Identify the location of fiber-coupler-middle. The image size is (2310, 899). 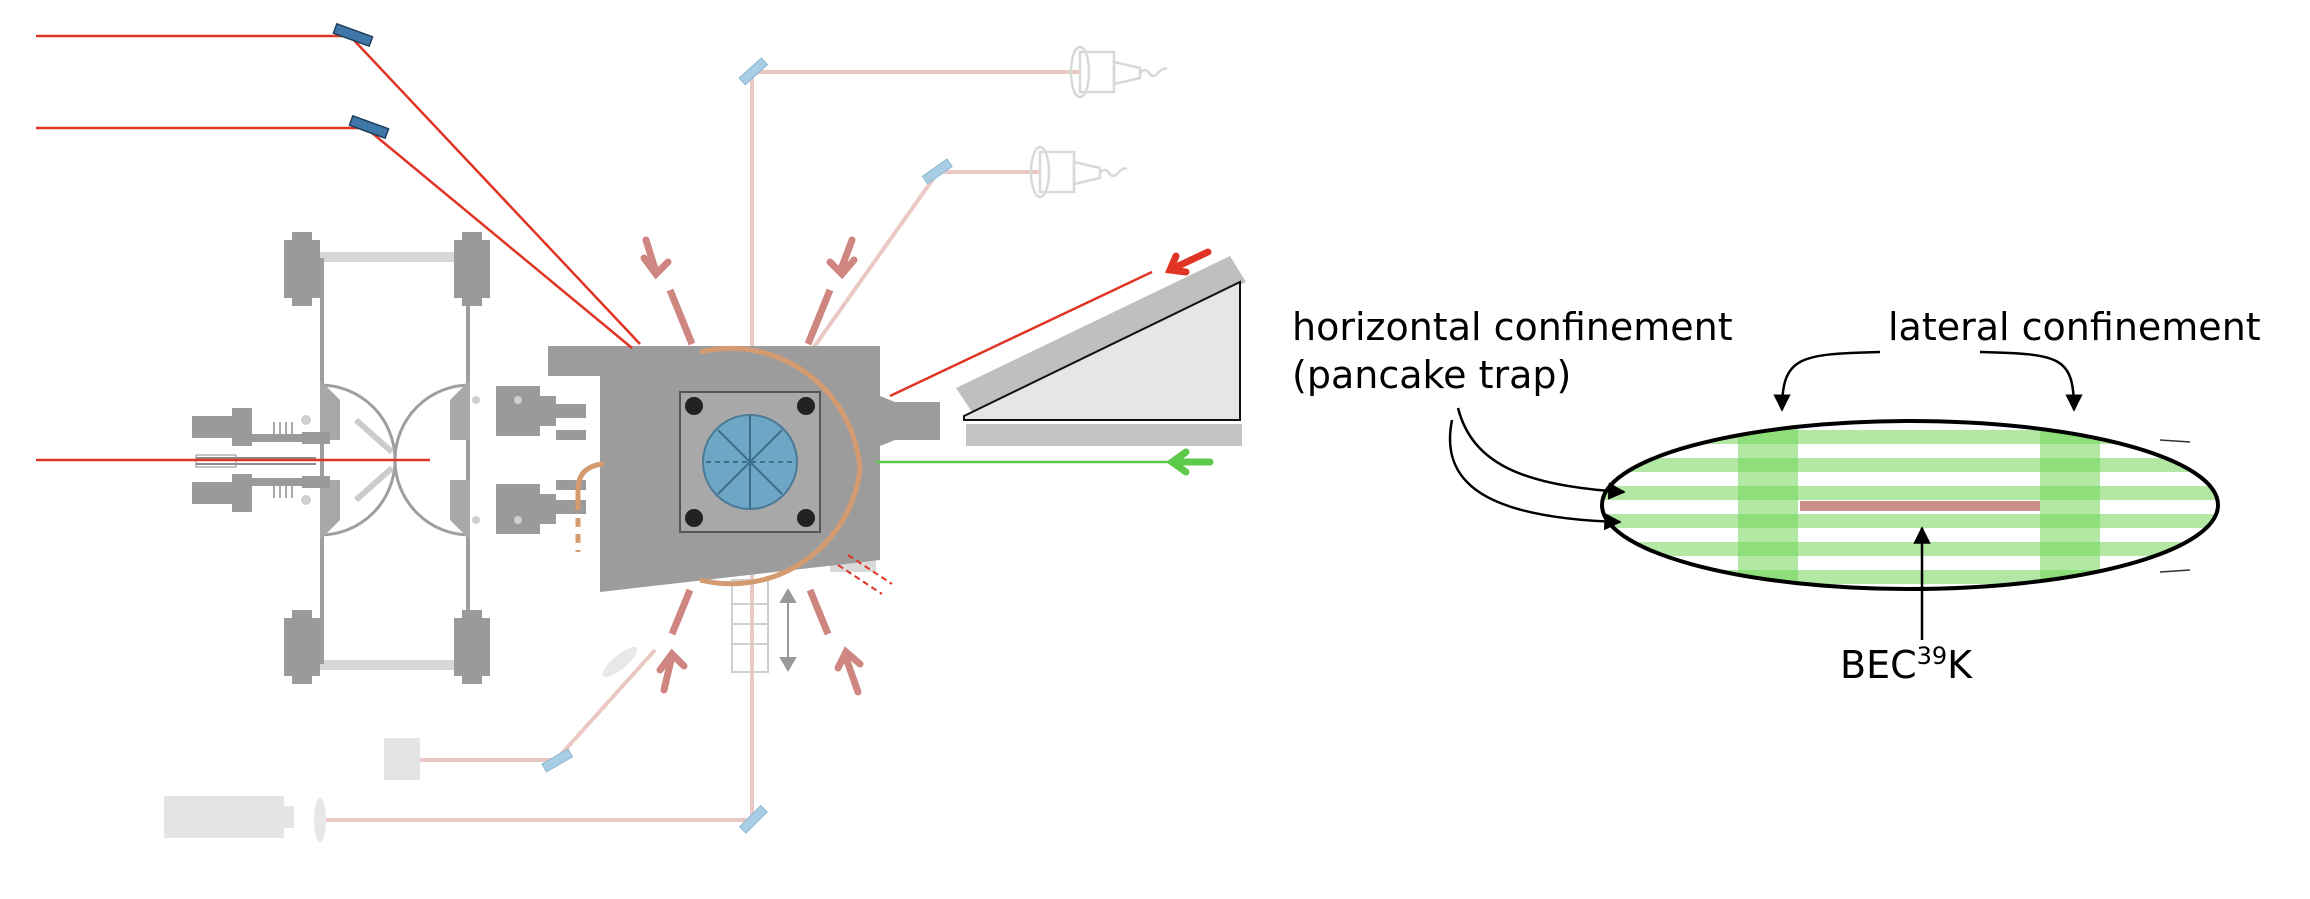
(1078, 172).